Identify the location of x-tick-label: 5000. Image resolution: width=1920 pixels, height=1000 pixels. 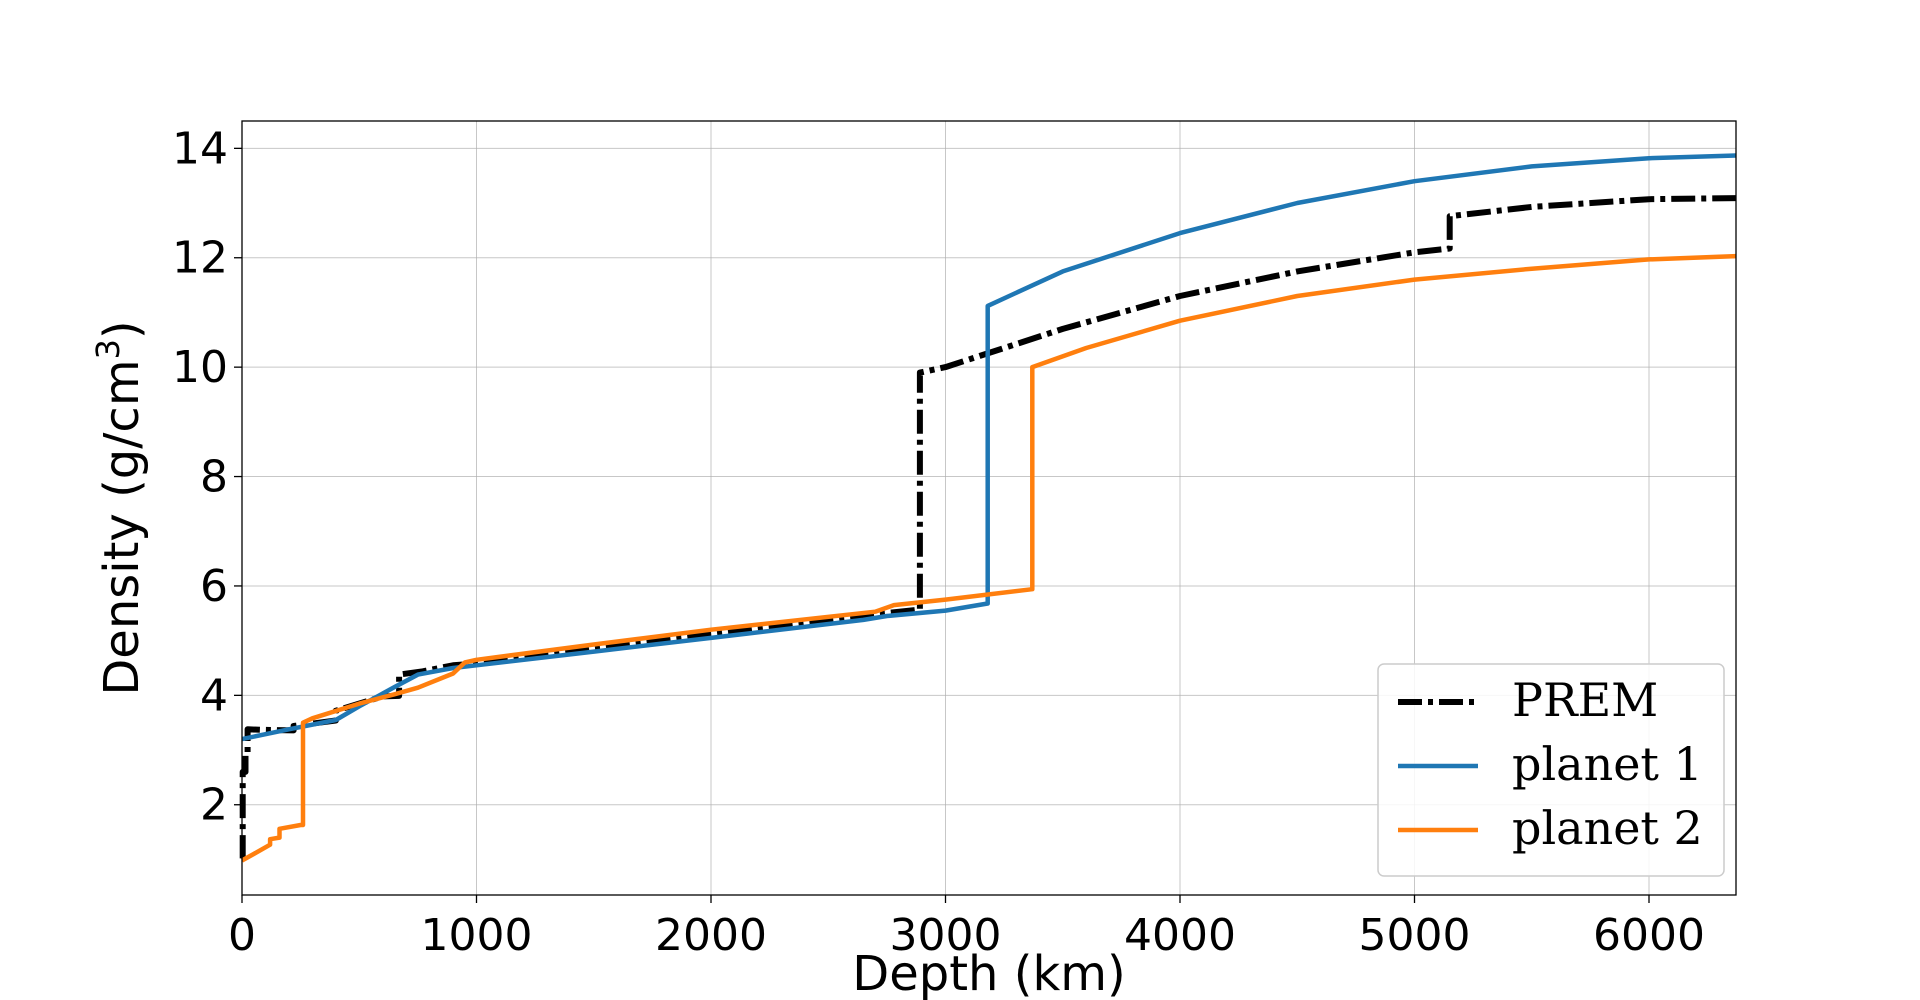
(1415, 935).